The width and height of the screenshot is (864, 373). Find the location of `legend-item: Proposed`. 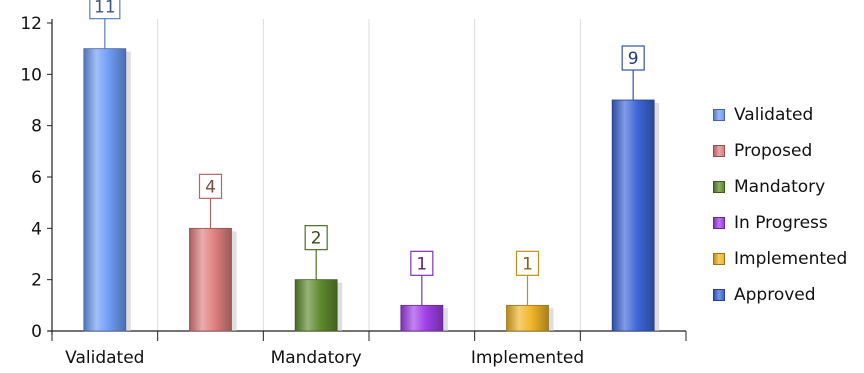

legend-item: Proposed is located at coordinates (780, 151).